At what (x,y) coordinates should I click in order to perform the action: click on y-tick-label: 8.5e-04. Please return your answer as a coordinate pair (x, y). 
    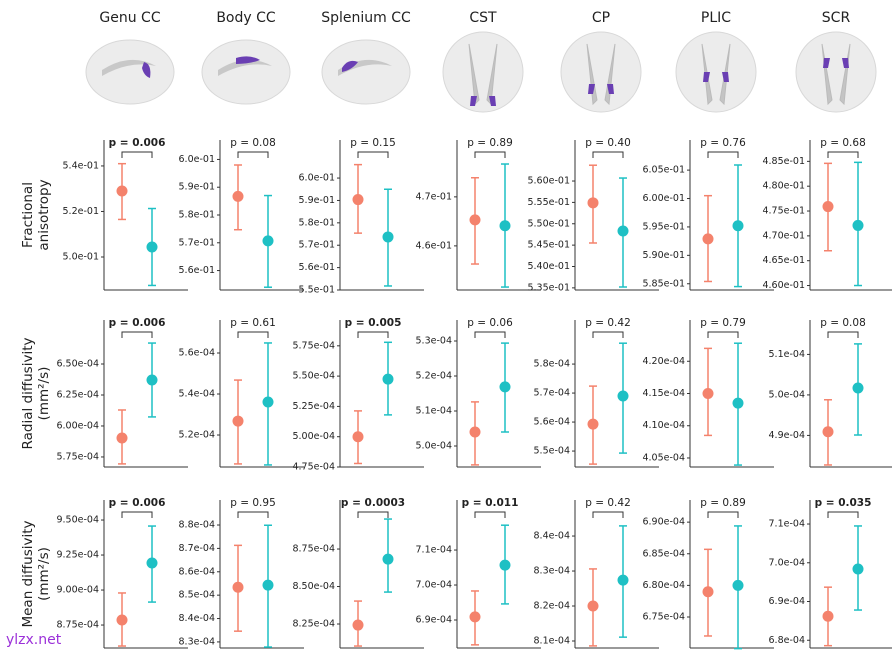
    Looking at the image, I should click on (197, 595).